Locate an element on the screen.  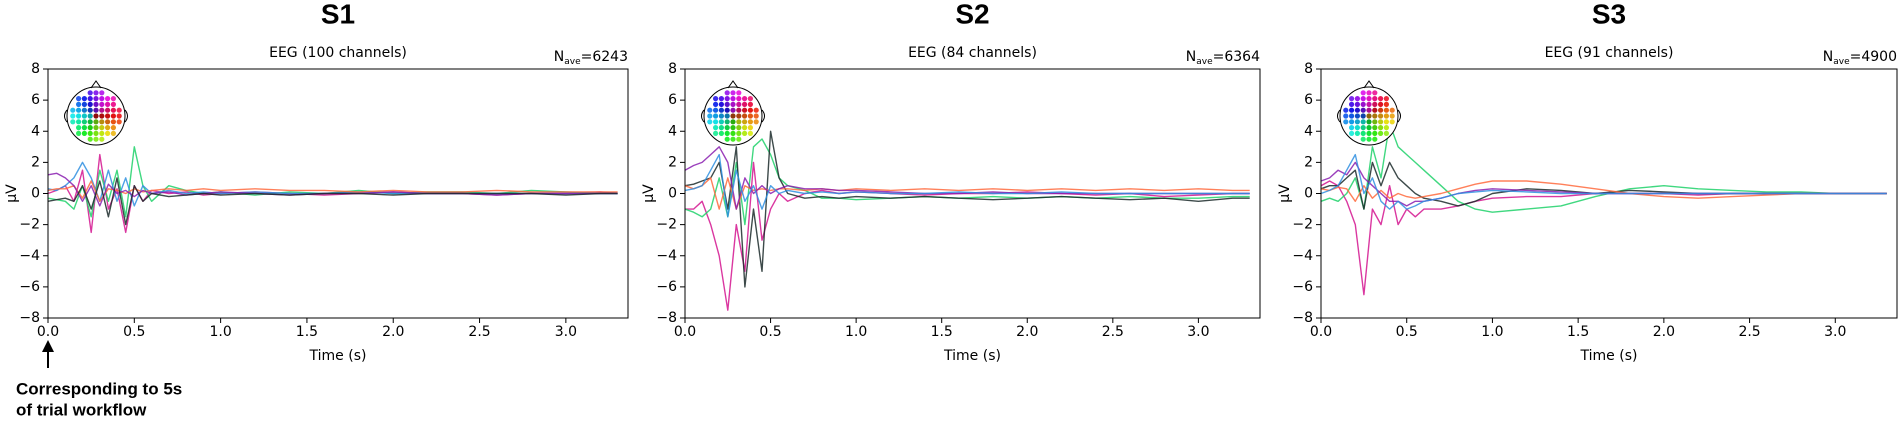
y-tick-label: 0 is located at coordinates (35, 194).